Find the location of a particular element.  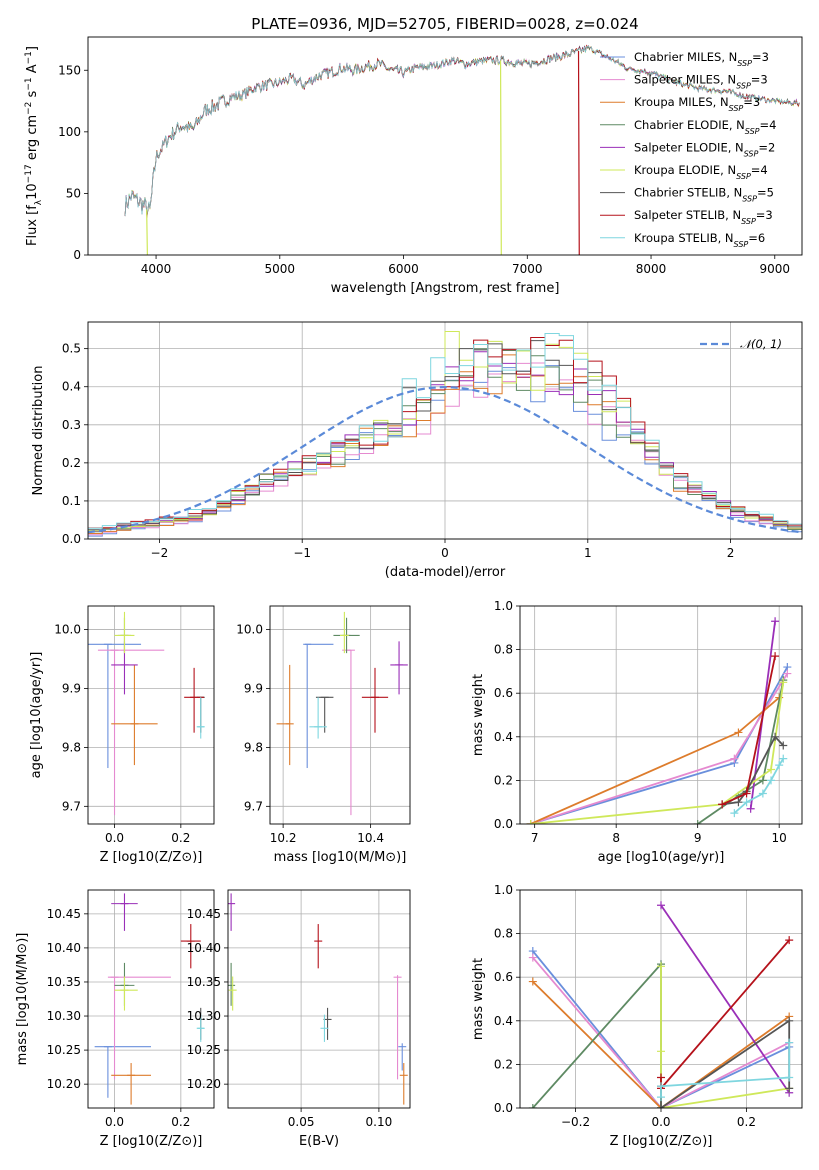

x-tick-label: 2 is located at coordinates (731, 553).